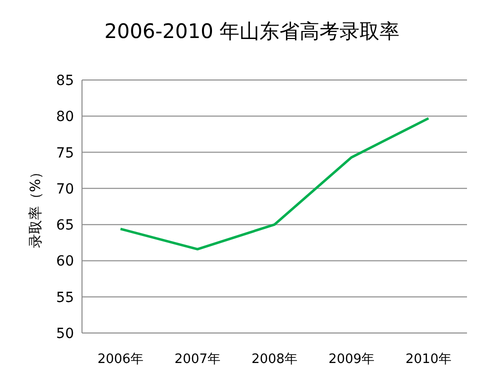 This screenshot has width=484, height=378. Describe the element at coordinates (351, 359) in the screenshot. I see `x-tick-label: 2009年` at that location.